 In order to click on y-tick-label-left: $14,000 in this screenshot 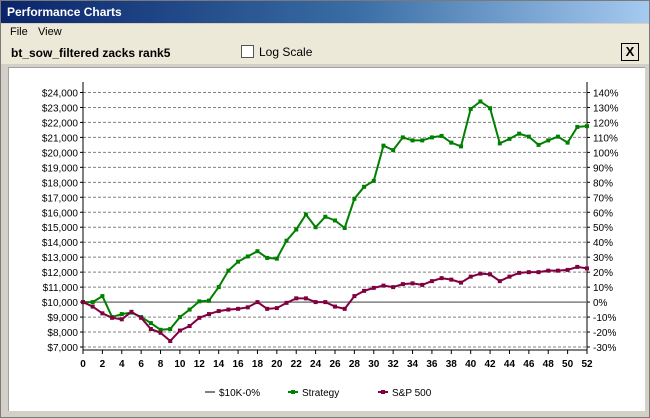, I will do `click(60, 243)`.